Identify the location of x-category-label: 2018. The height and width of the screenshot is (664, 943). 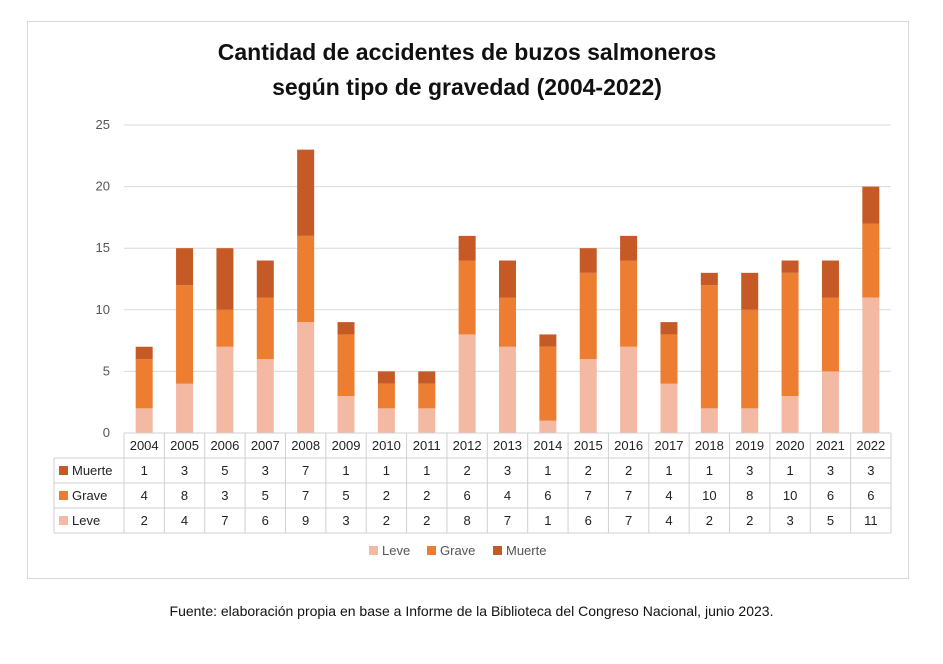
(709, 445).